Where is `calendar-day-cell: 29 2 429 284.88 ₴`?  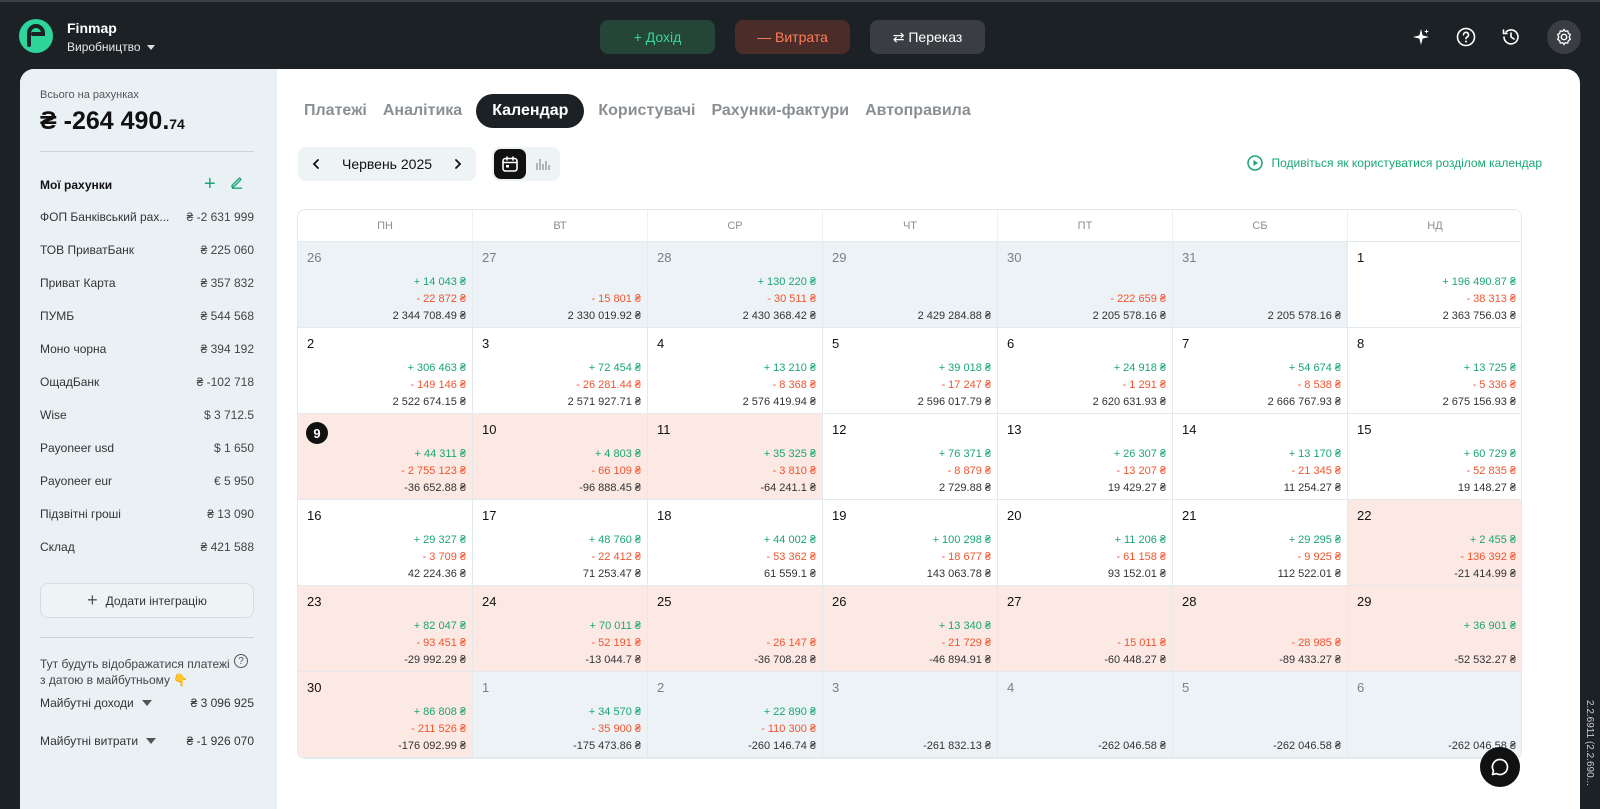 calendar-day-cell: 29 2 429 284.88 ₴ is located at coordinates (910, 285).